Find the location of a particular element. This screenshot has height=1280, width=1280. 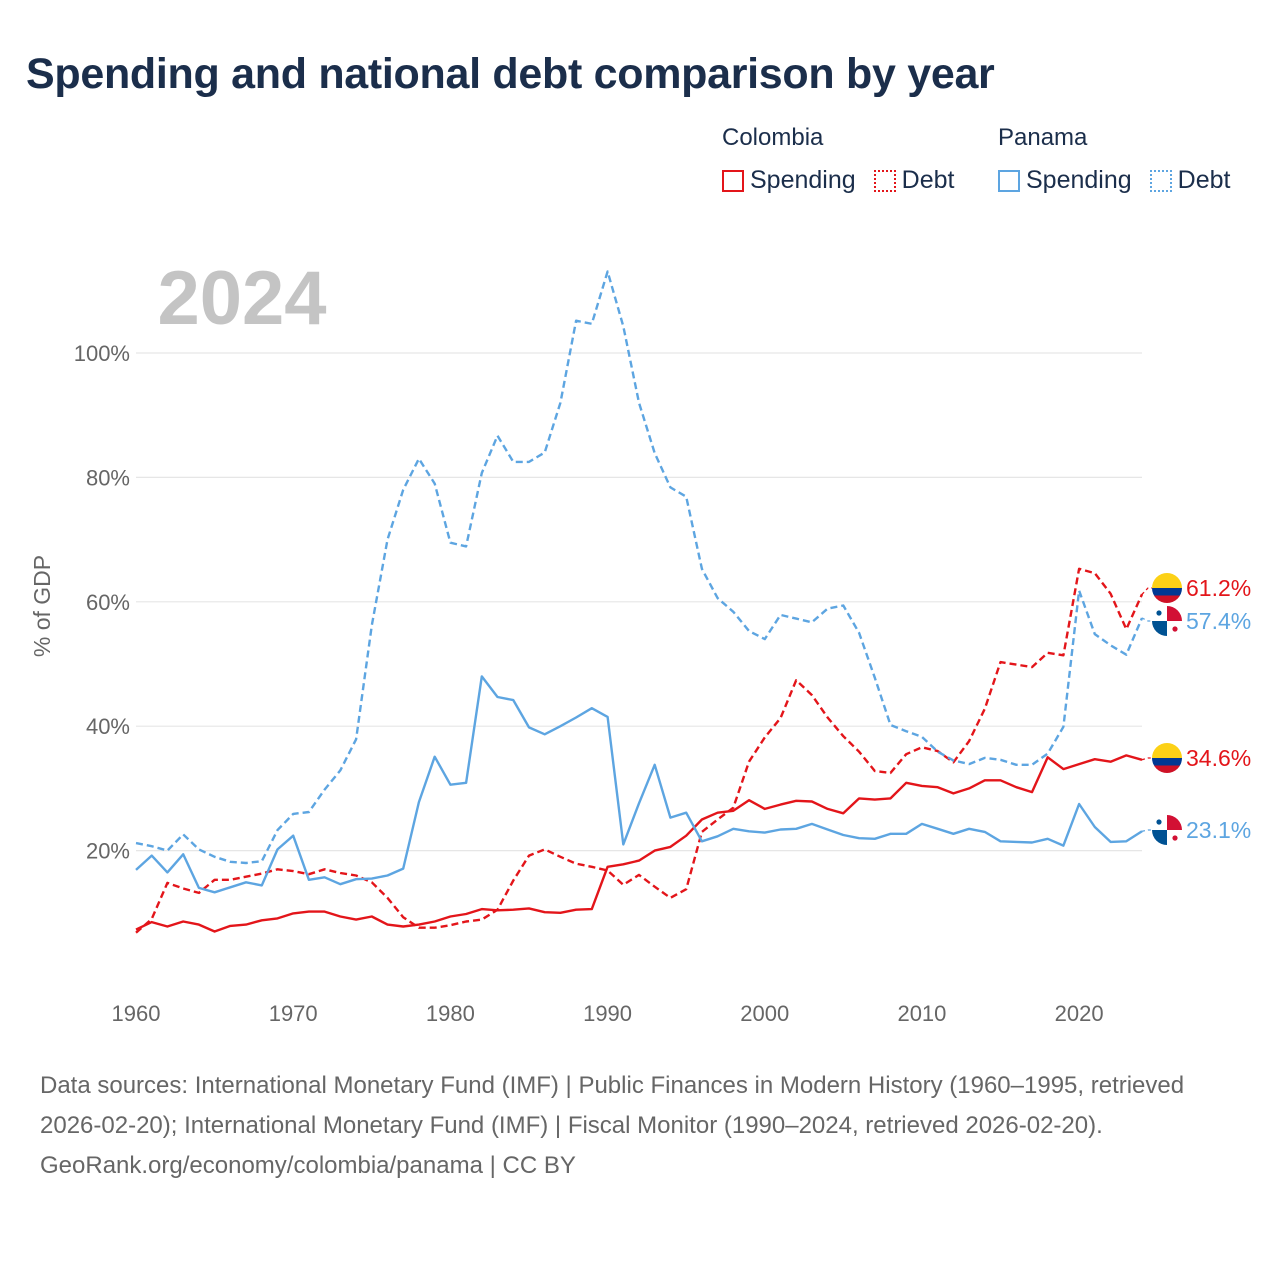

year-label: 2024 is located at coordinates (241, 298).